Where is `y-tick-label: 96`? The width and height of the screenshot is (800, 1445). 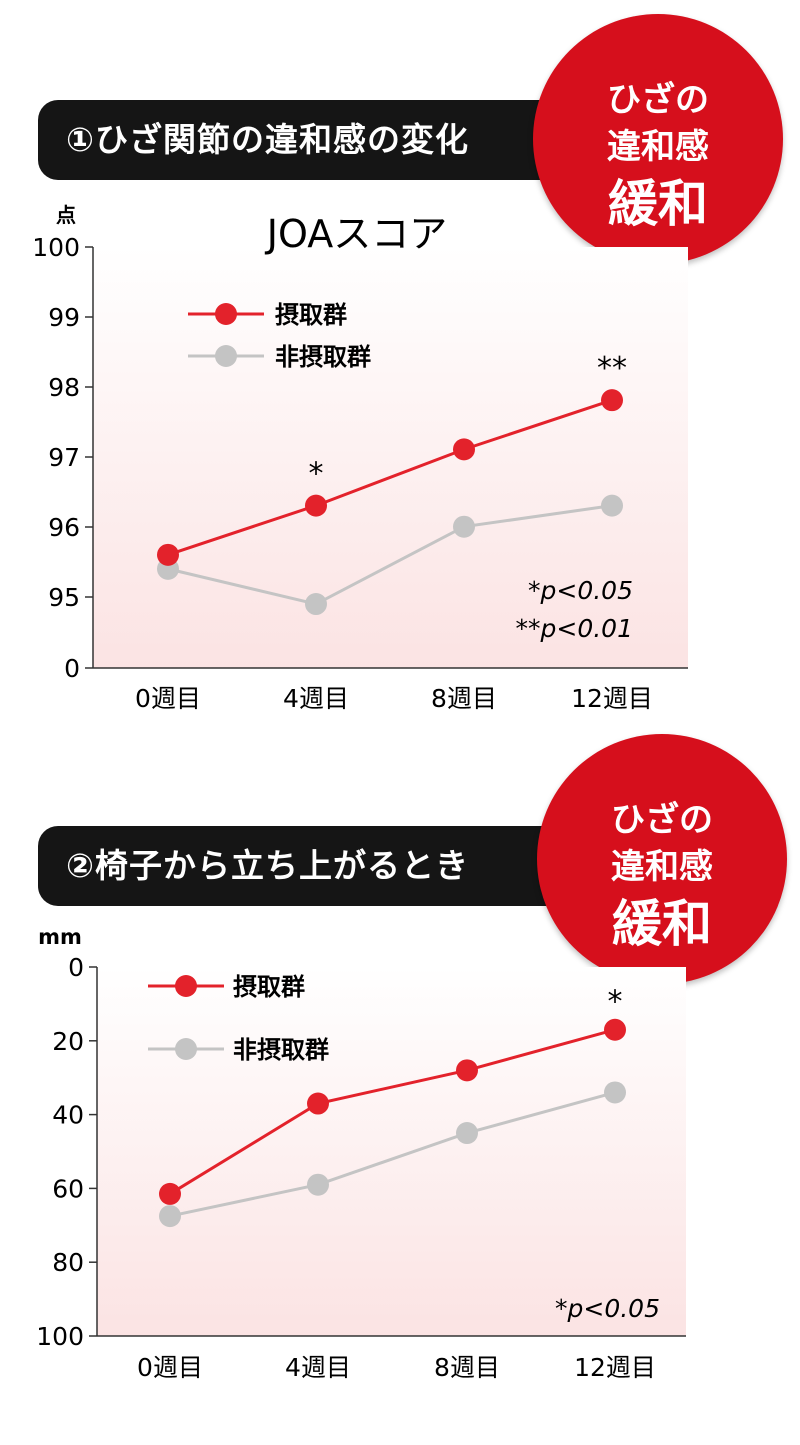
y-tick-label: 96 is located at coordinates (64, 527).